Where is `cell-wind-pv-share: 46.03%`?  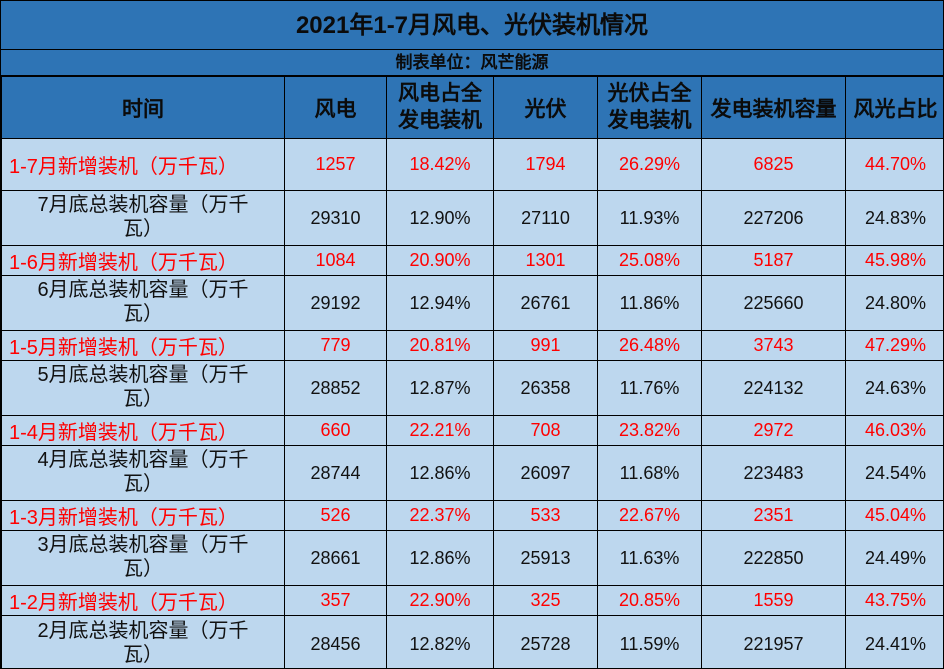
cell-wind-pv-share: 46.03% is located at coordinates (894, 430).